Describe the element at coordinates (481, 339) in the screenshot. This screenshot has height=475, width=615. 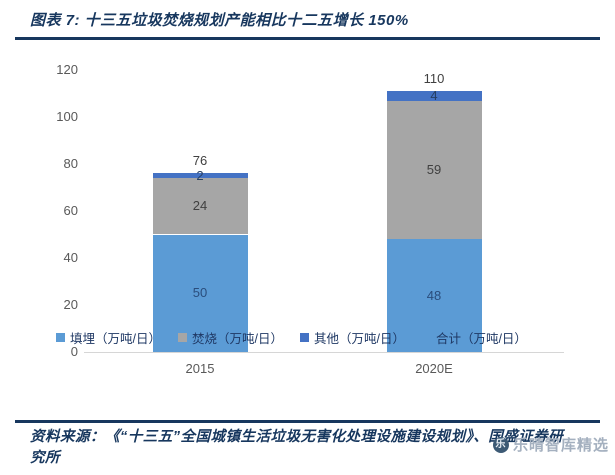
I see `legend-label: 合计（万吨/日）` at that location.